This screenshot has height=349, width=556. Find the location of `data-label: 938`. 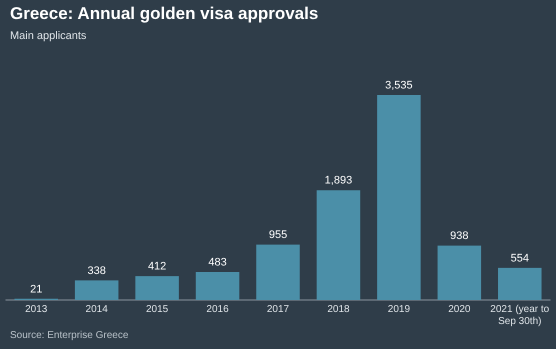

data-label: 938 is located at coordinates (459, 236).